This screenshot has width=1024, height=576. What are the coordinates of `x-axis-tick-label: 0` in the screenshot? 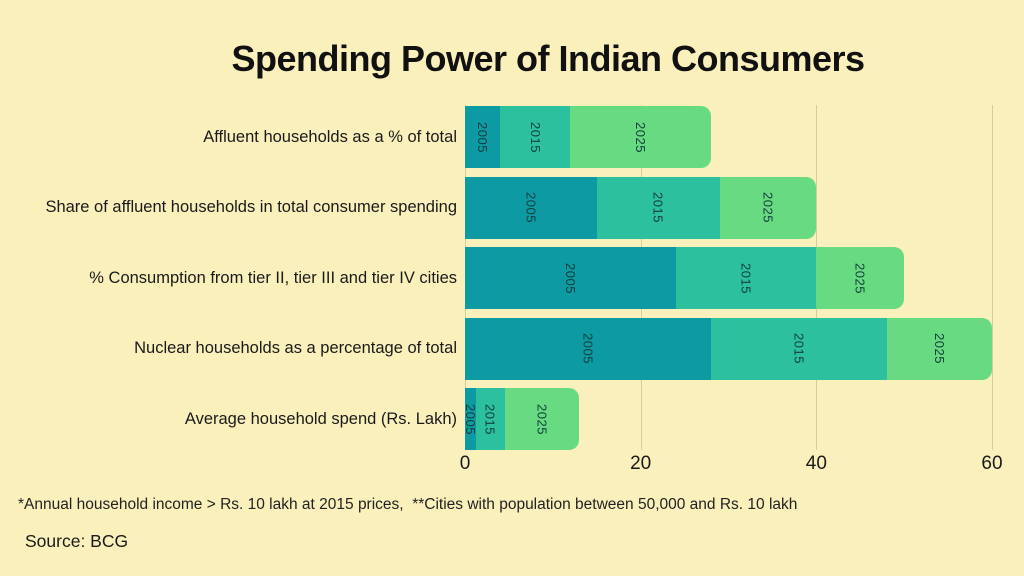 It's located at (465, 463).